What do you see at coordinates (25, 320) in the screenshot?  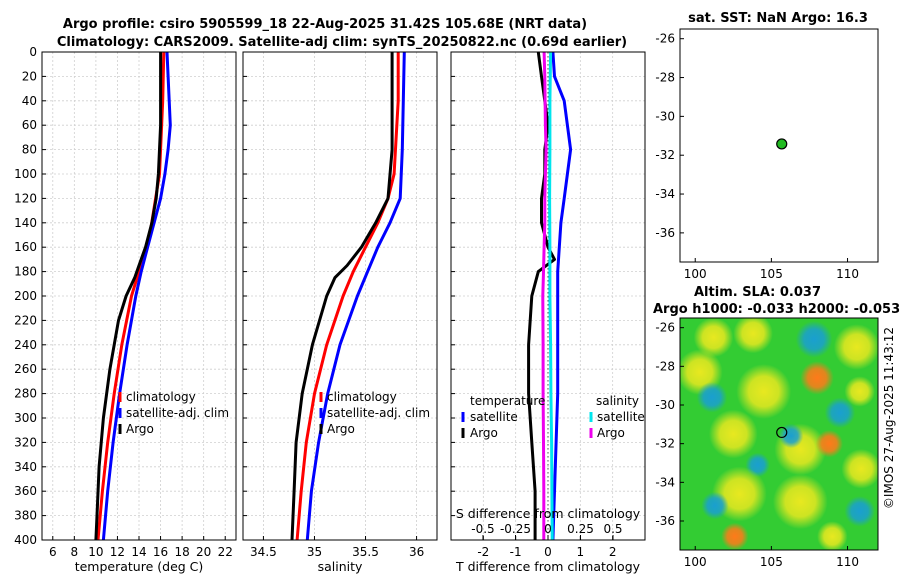 I see `y-tick-label: 220` at bounding box center [25, 320].